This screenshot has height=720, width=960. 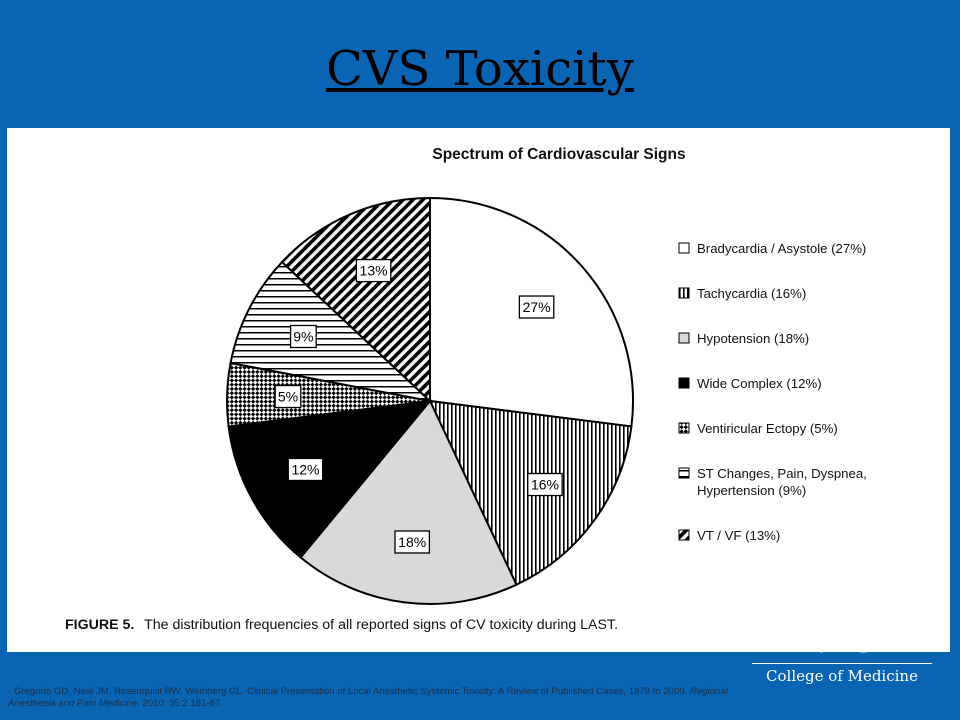 I want to click on slice-label-bradycardia-asystole: 27%, so click(x=536, y=307).